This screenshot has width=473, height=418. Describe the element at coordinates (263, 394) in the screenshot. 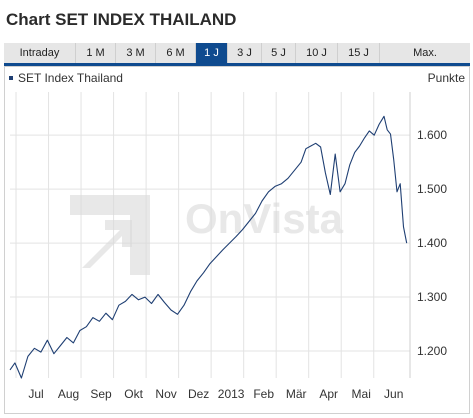

I see `x-tick-label-7: Feb` at that location.